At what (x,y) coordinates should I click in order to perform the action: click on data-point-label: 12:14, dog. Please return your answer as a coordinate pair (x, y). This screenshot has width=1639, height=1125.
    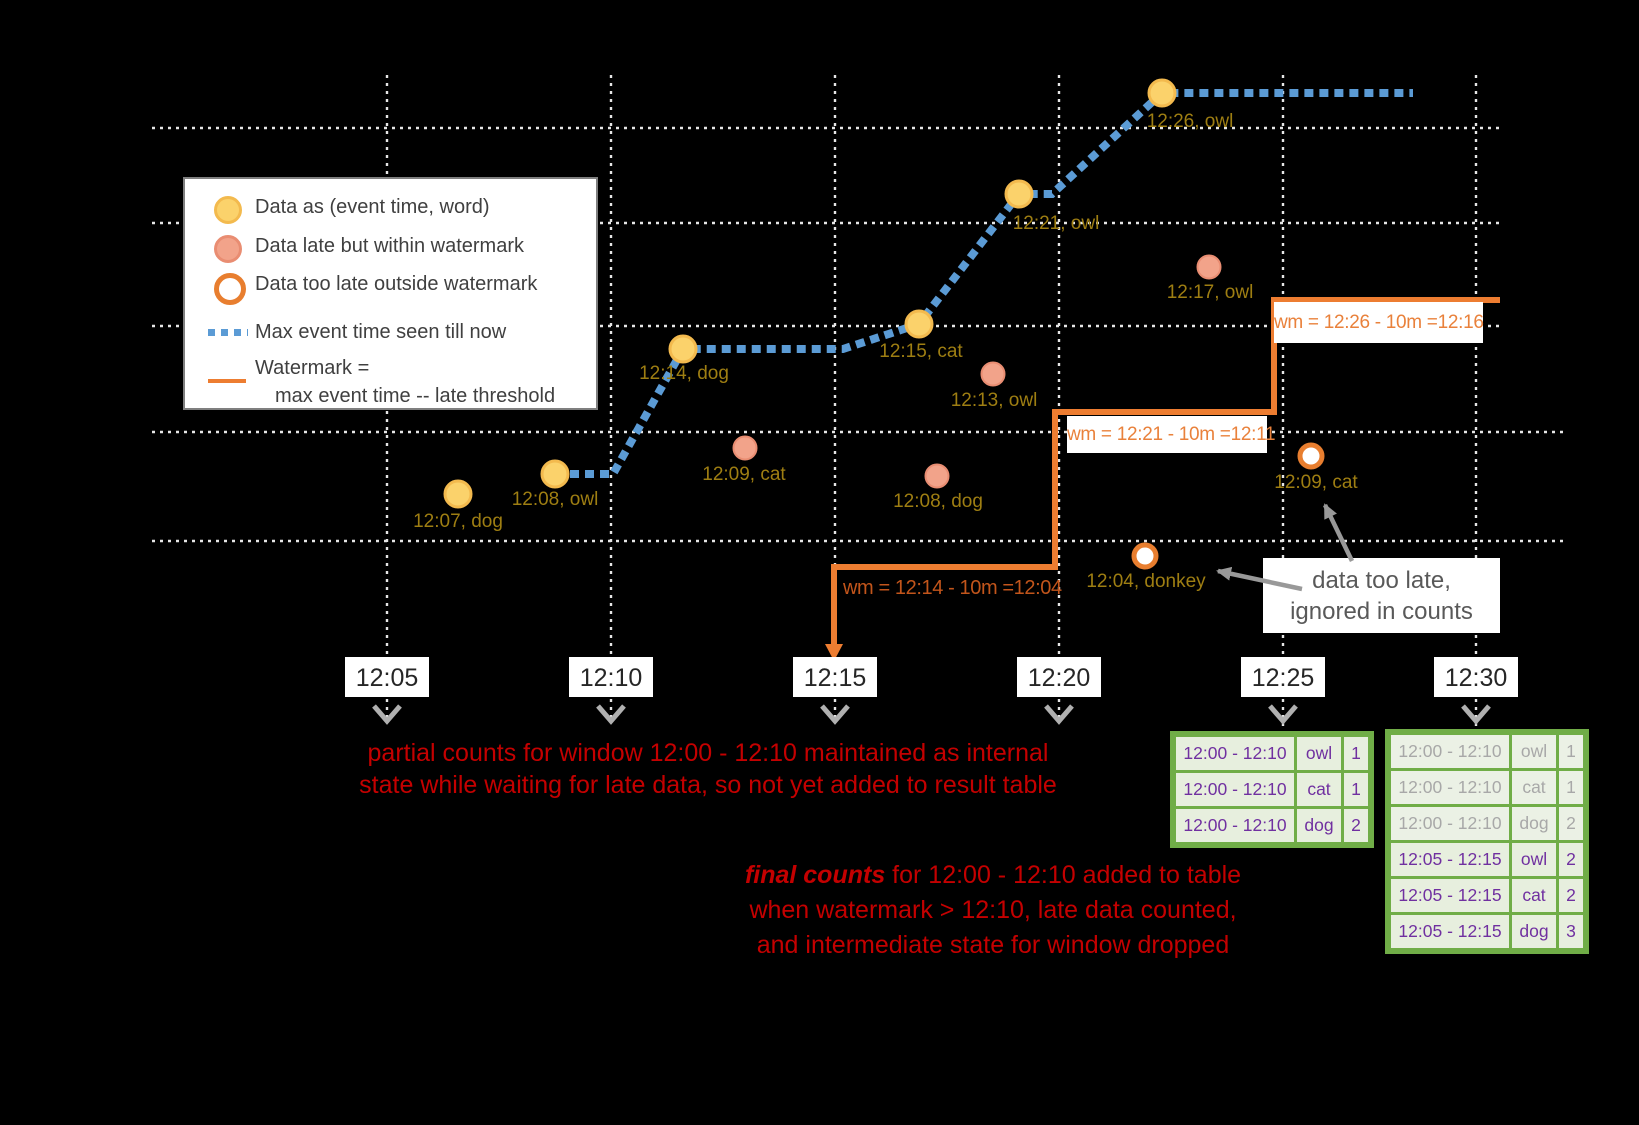
    Looking at the image, I should click on (684, 373).